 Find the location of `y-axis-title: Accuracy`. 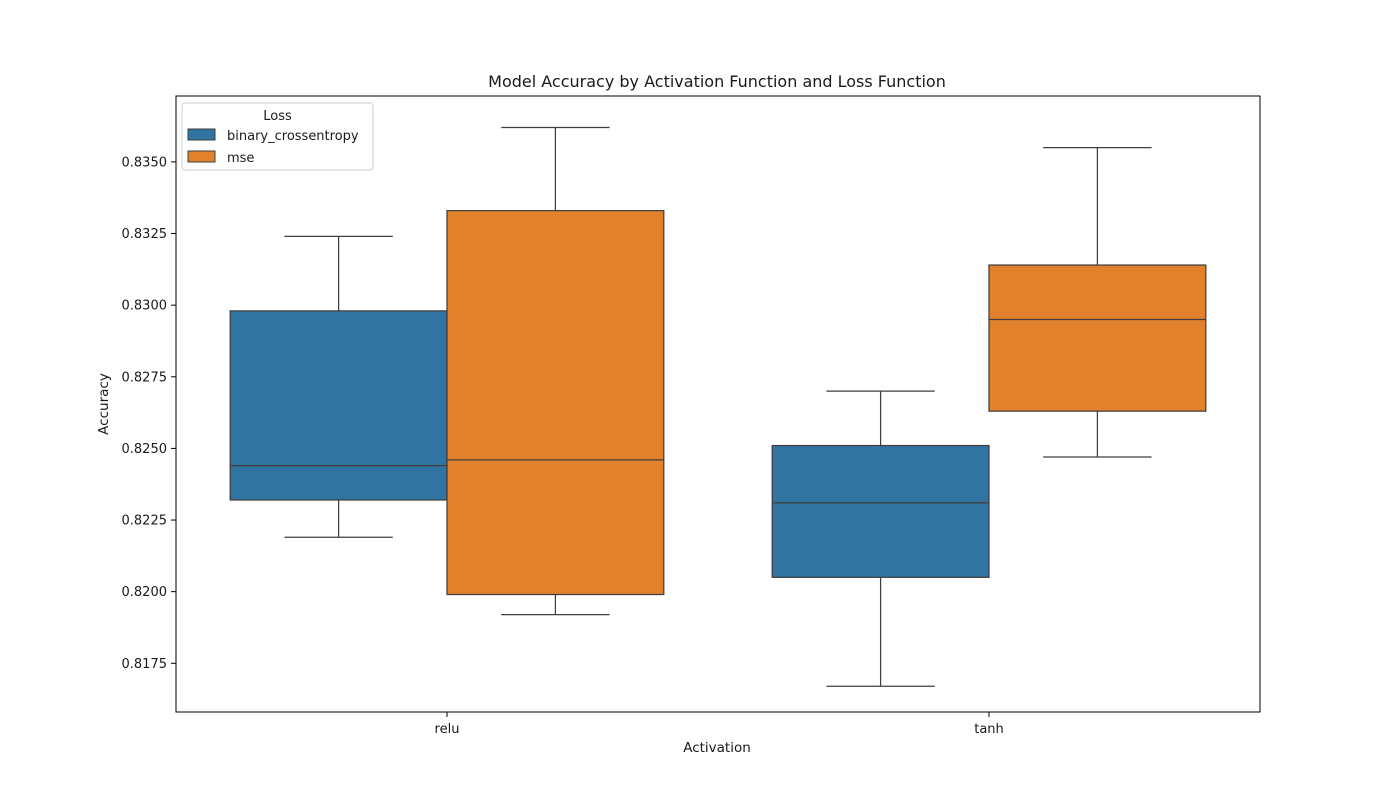

y-axis-title: Accuracy is located at coordinates (104, 404).